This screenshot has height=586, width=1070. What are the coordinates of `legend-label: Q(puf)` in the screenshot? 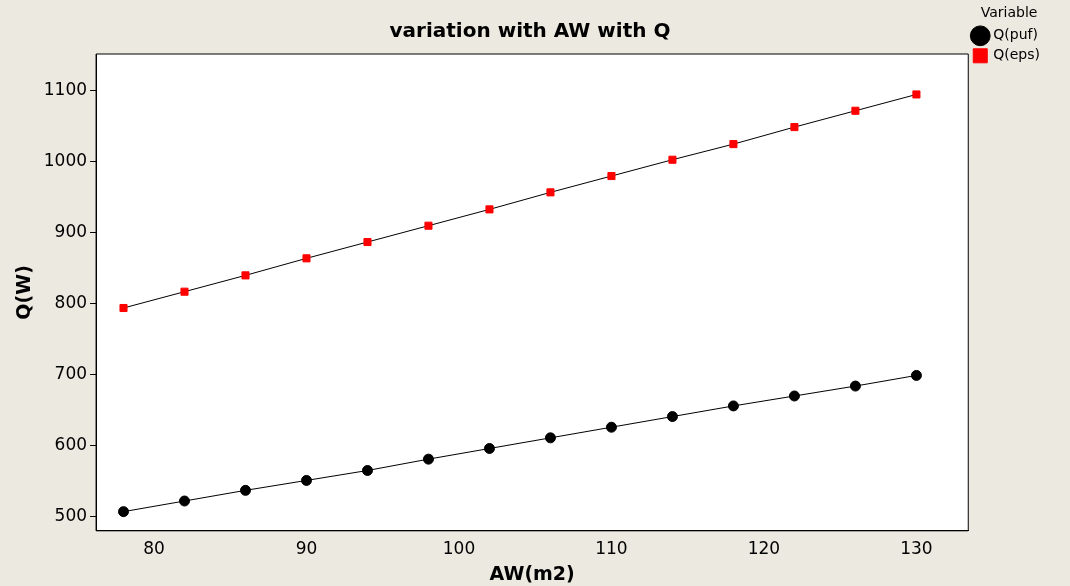 It's located at (1015, 34).